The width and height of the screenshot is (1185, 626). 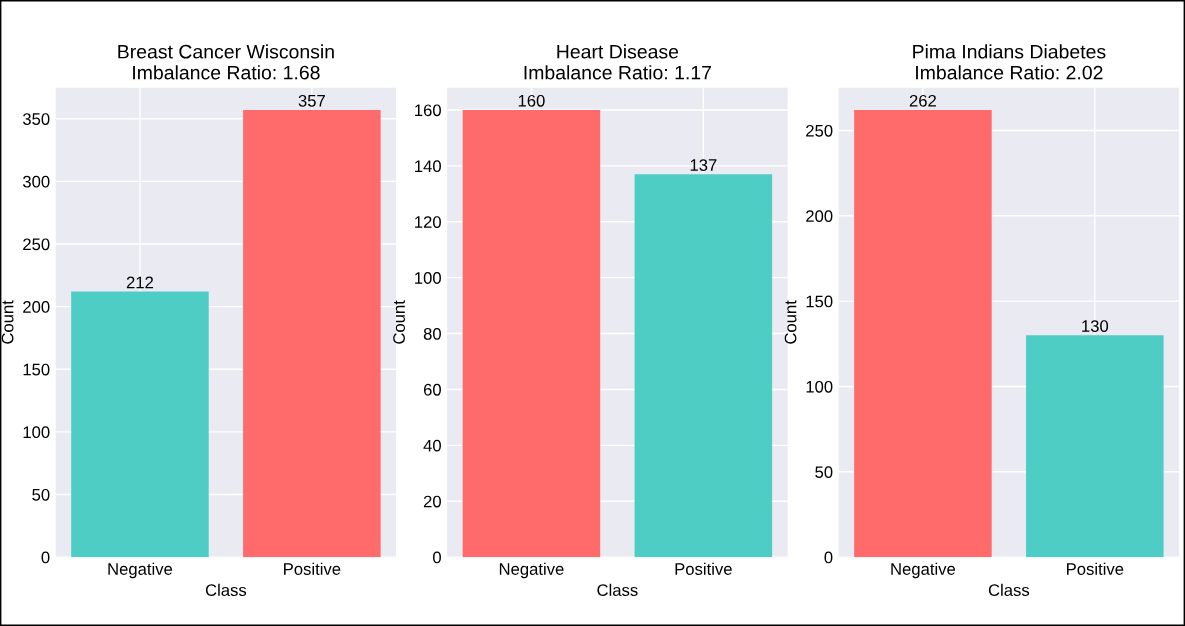 What do you see at coordinates (1095, 326) in the screenshot?
I see `data-label: 130` at bounding box center [1095, 326].